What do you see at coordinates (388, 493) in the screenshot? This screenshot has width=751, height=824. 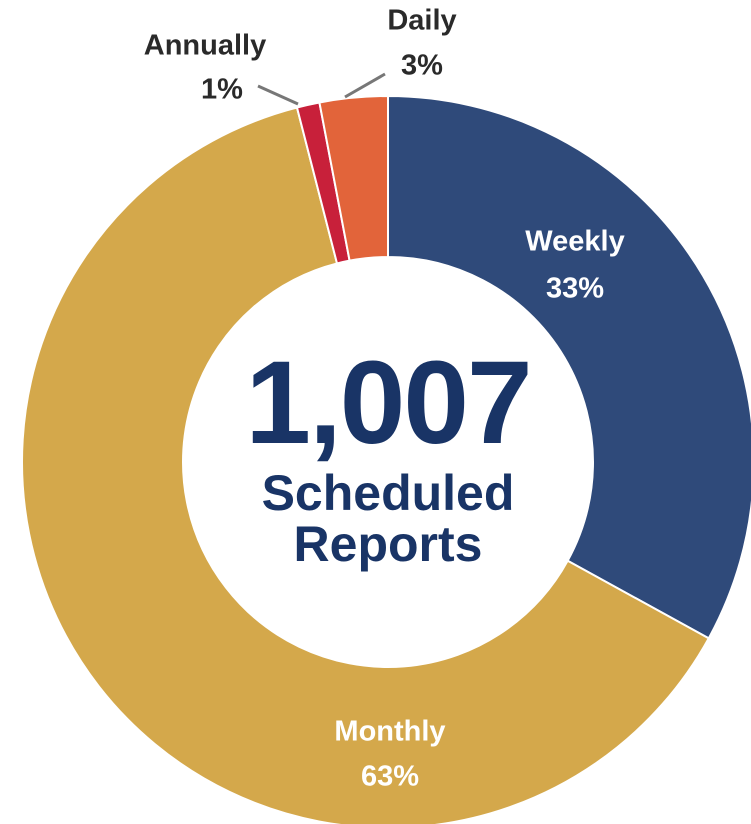 I see `center-text: Scheduled` at bounding box center [388, 493].